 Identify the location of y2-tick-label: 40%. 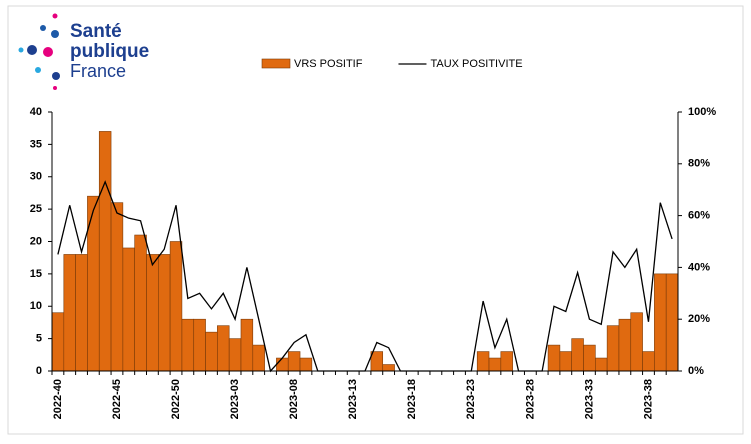
(699, 267).